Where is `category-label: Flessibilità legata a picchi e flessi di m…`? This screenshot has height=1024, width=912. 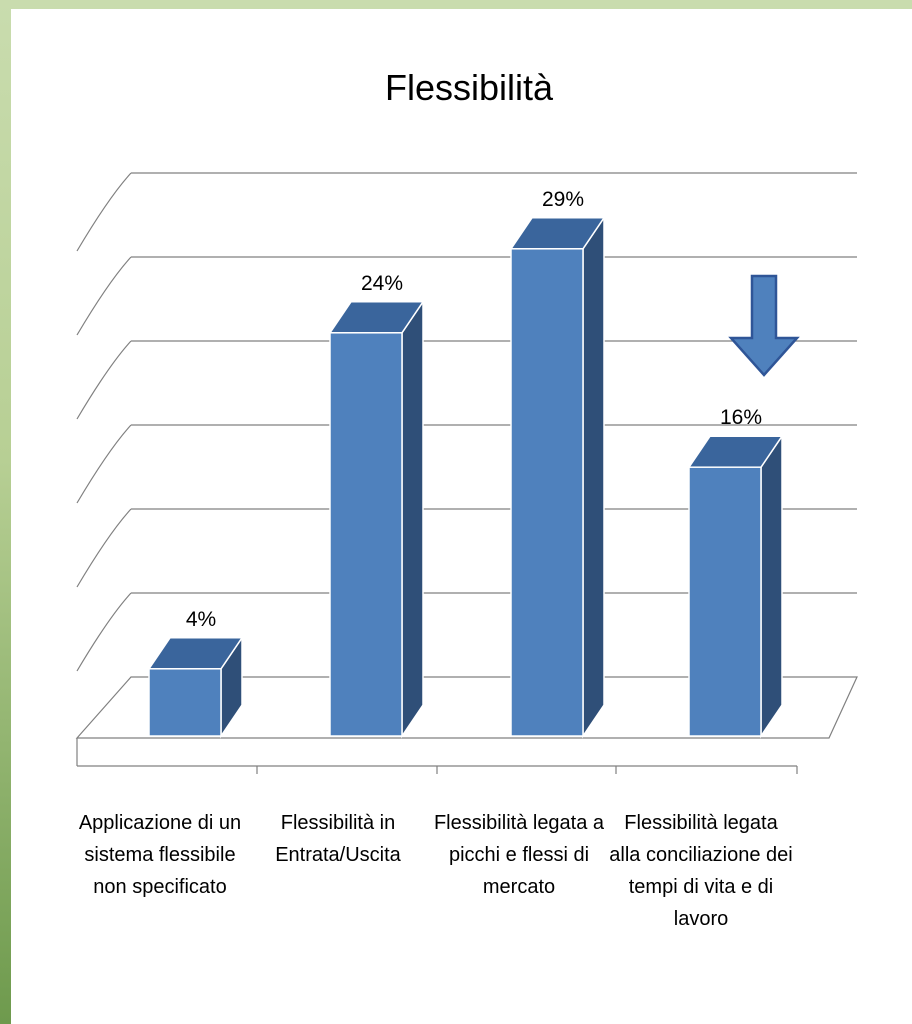 category-label: Flessibilità legata a picchi e flessi di m… is located at coordinates (519, 855).